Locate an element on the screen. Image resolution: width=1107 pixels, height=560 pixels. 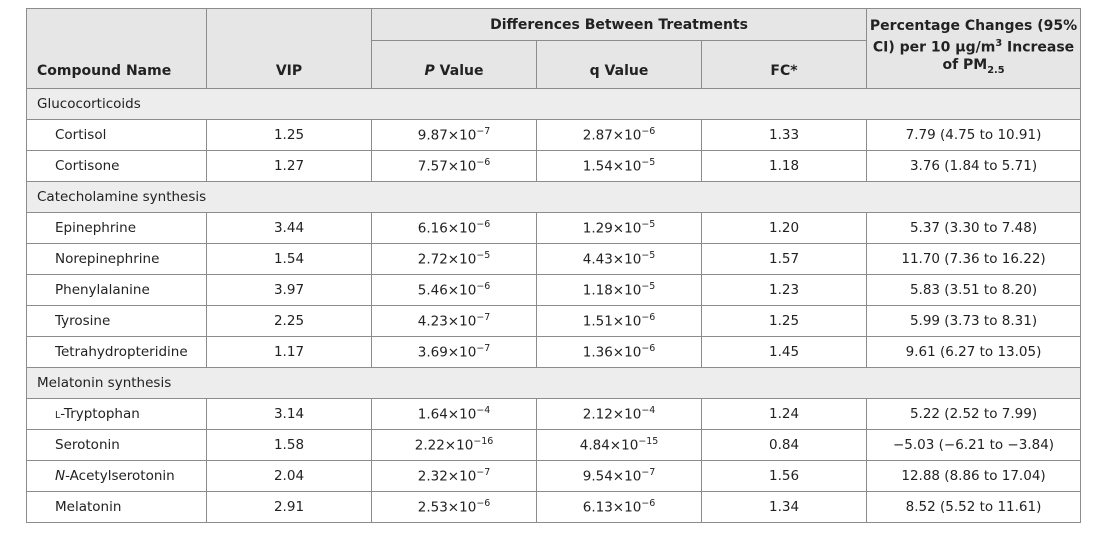
percentage-change-cell: 5.37 (3.30 to 7.48) is located at coordinates (974, 228).